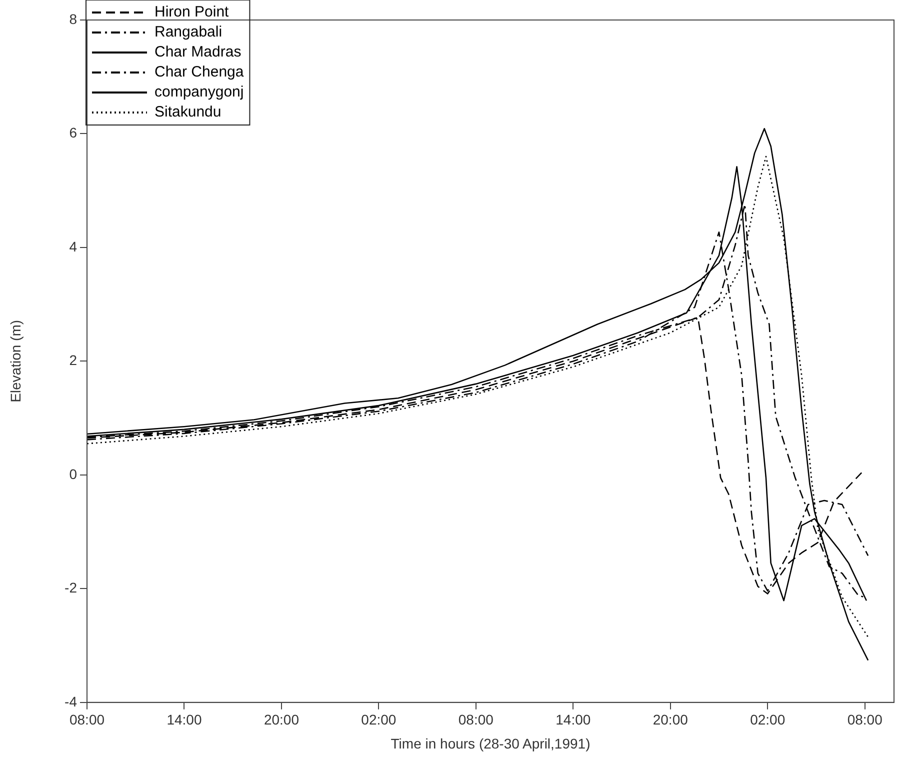 This screenshot has height=765, width=898. I want to click on y-tick-label: 0, so click(73, 474).